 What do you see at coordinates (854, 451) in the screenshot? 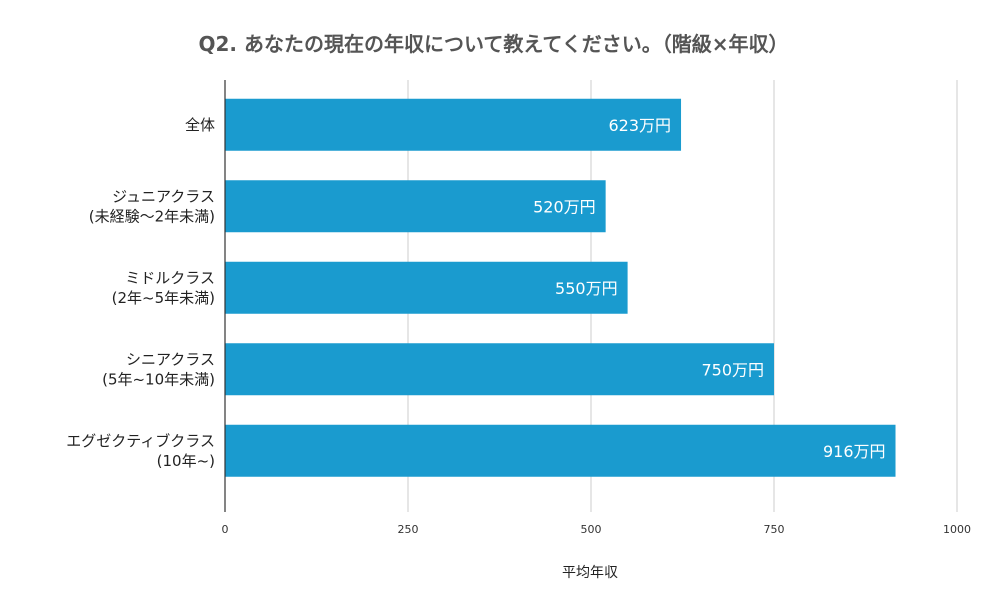
I see `data-label: 916万円` at bounding box center [854, 451].